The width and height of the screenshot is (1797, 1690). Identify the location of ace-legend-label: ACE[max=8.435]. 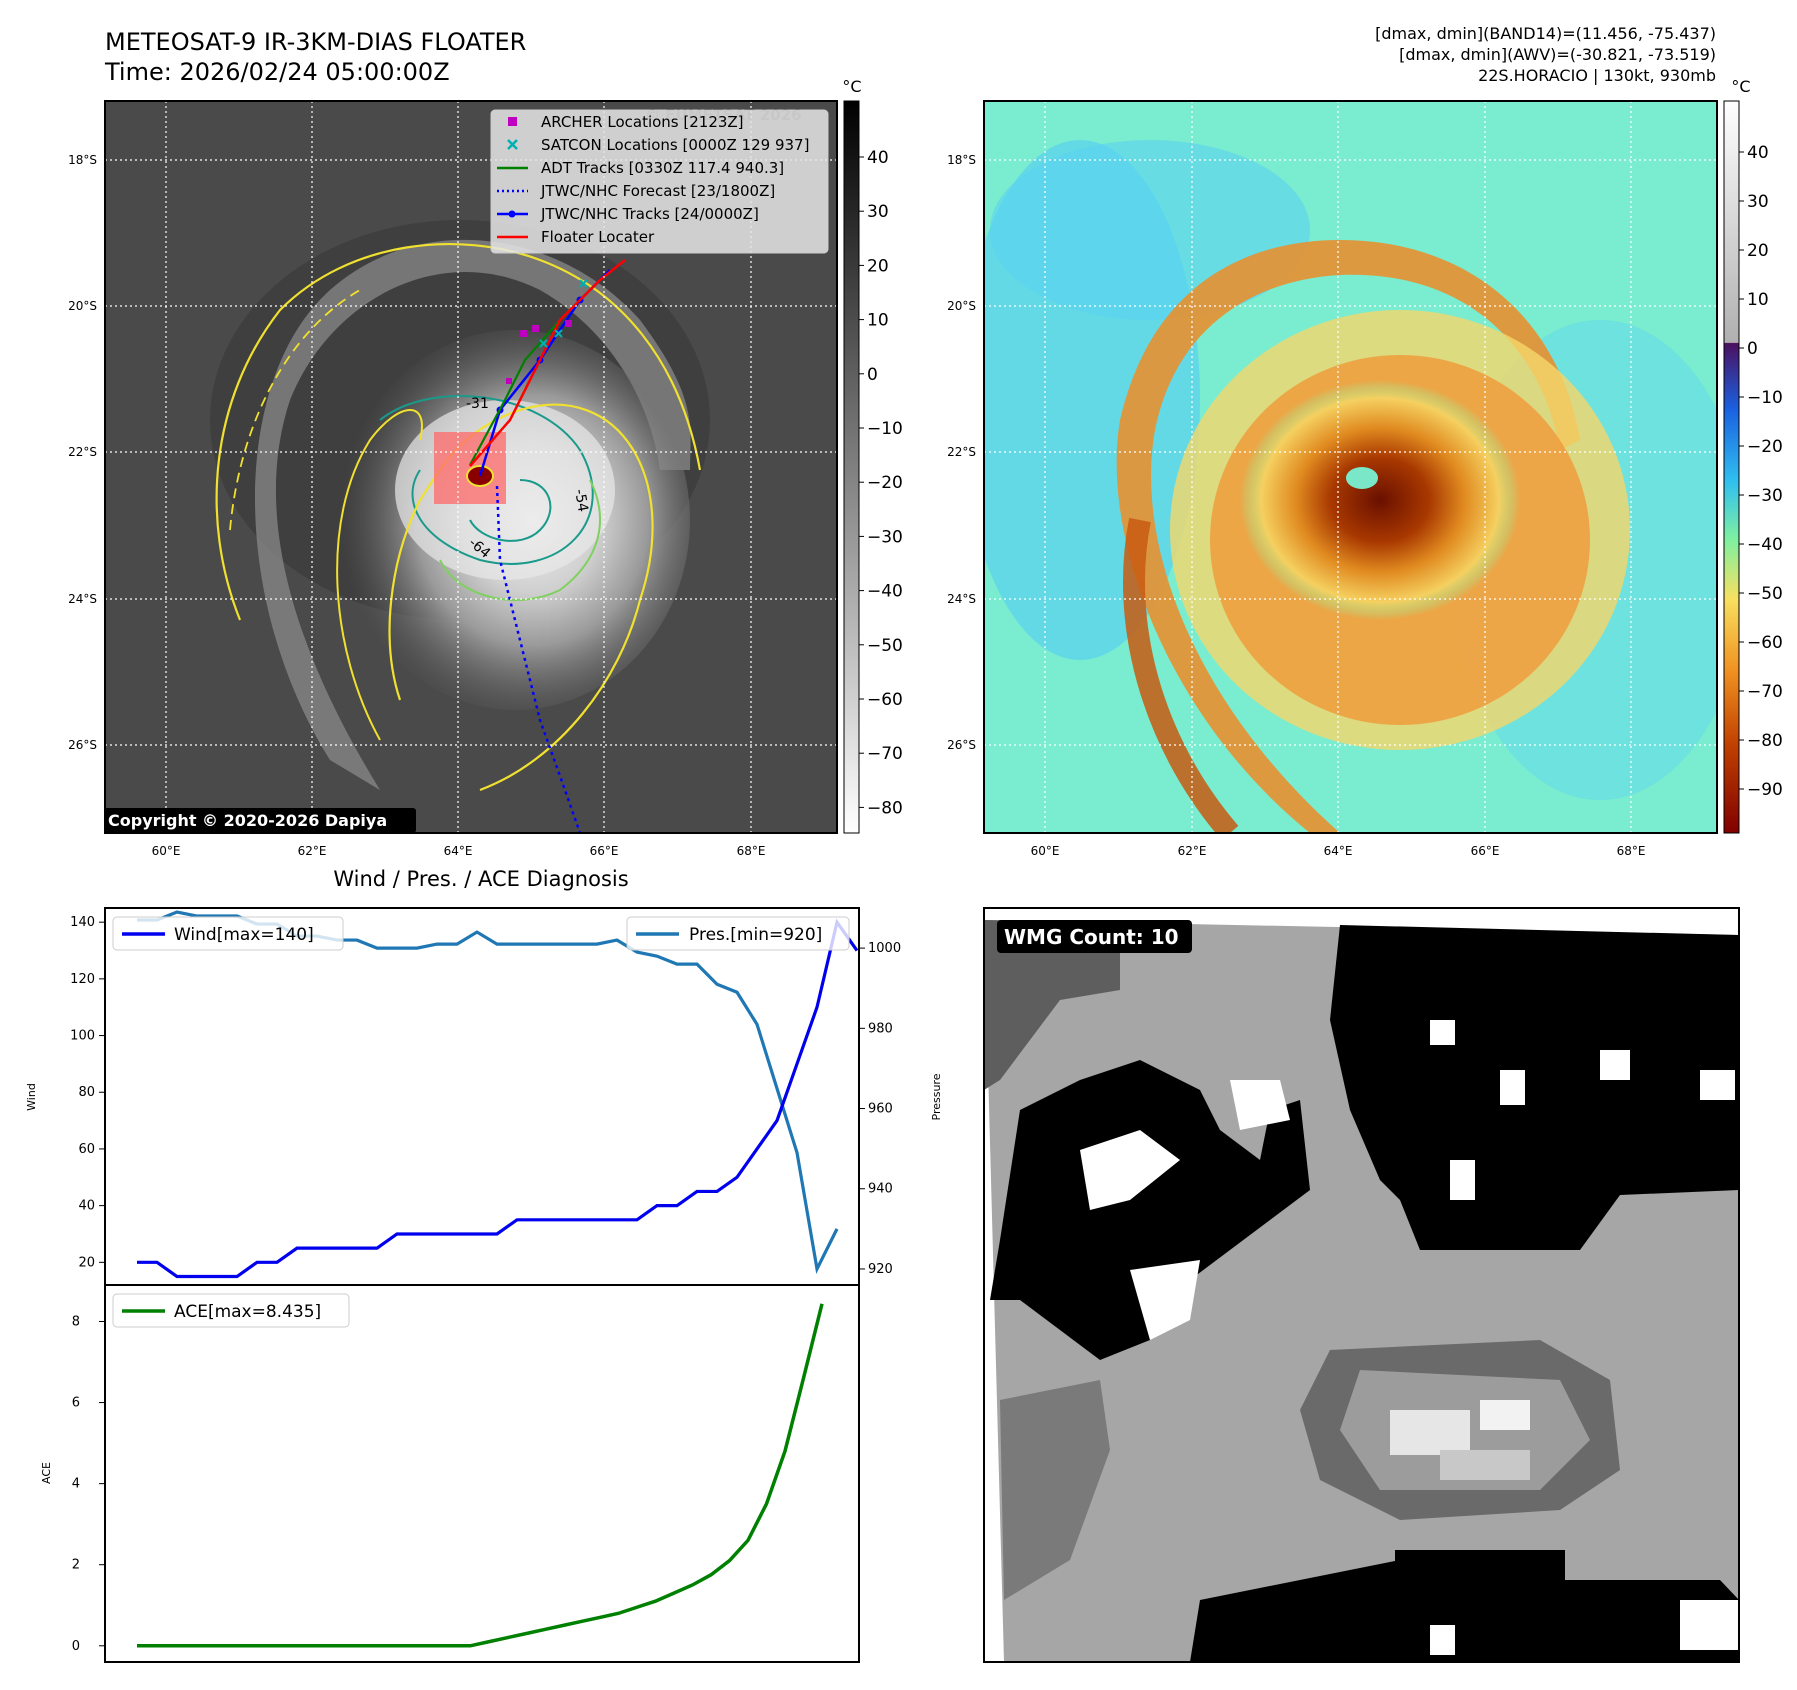
(247, 1312).